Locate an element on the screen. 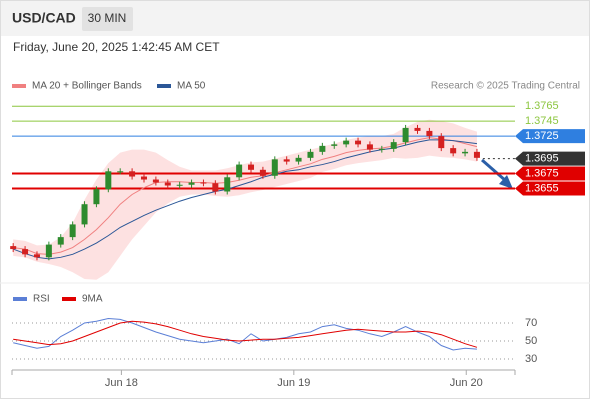 The height and width of the screenshot is (400, 590). credit: Research © 2025 Trading Central is located at coordinates (505, 86).